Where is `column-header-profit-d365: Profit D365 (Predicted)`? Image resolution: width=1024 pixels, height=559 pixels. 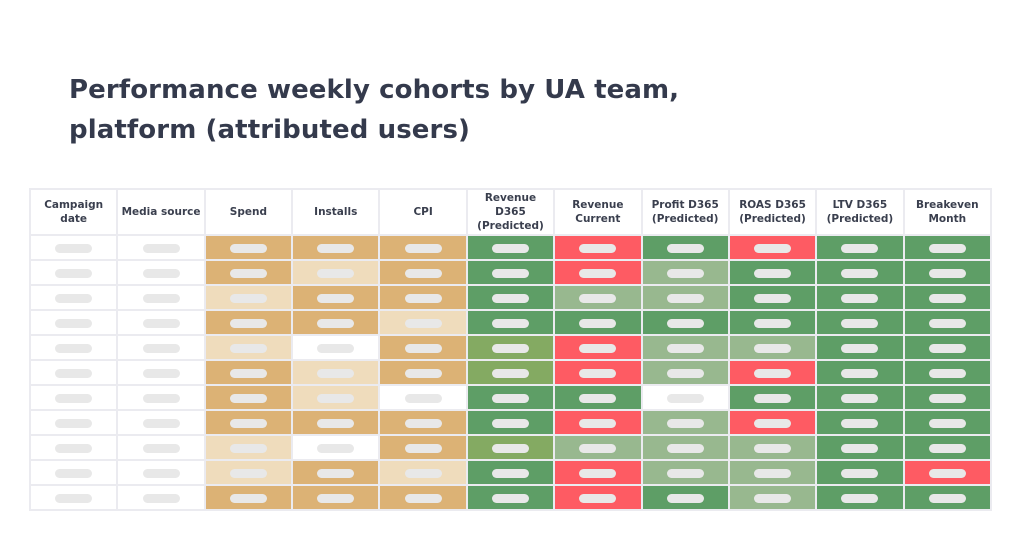
column-header-profit-d365: Profit D365 (Predicted) is located at coordinates (685, 212).